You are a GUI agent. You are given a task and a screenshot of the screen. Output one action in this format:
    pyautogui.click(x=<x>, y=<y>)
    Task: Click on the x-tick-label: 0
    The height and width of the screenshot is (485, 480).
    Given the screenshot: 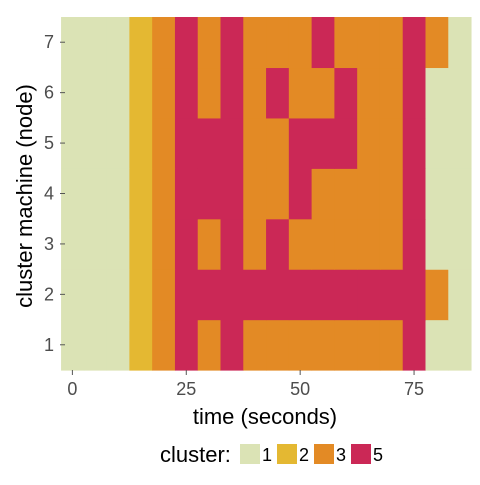 What is the action you would take?
    pyautogui.click(x=72, y=389)
    